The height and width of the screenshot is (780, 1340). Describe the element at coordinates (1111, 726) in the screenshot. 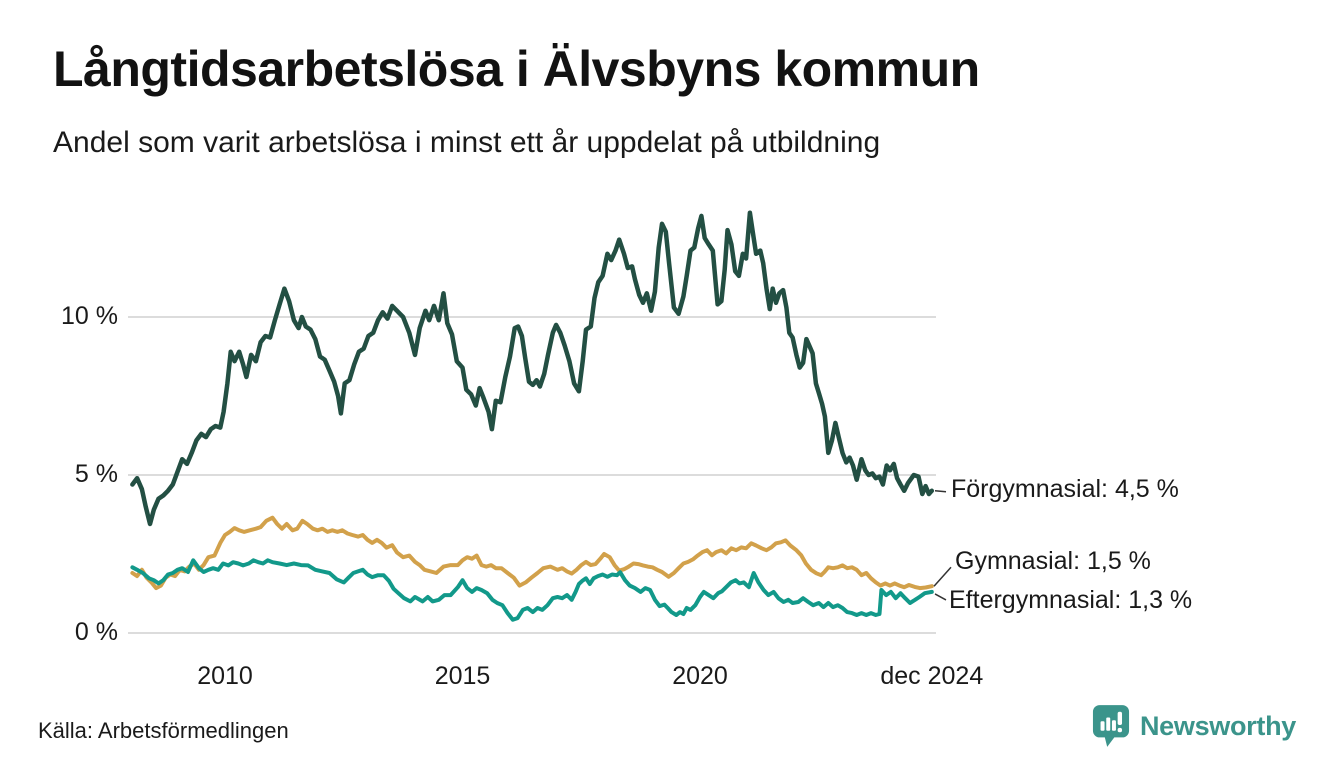

I see `newsworthy-logo-icon` at that location.